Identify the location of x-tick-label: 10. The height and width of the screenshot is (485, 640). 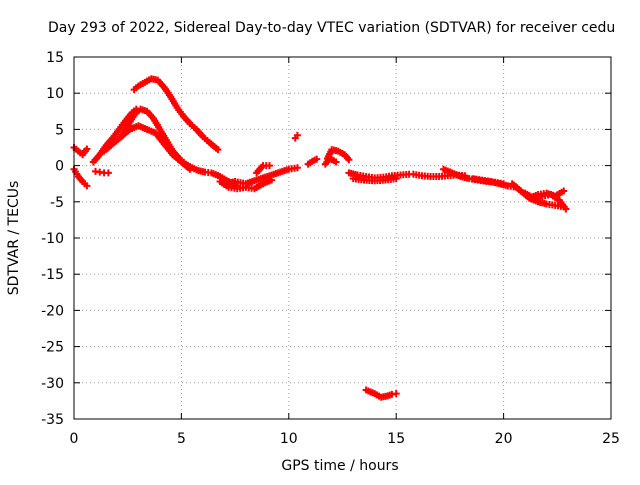
(289, 439).